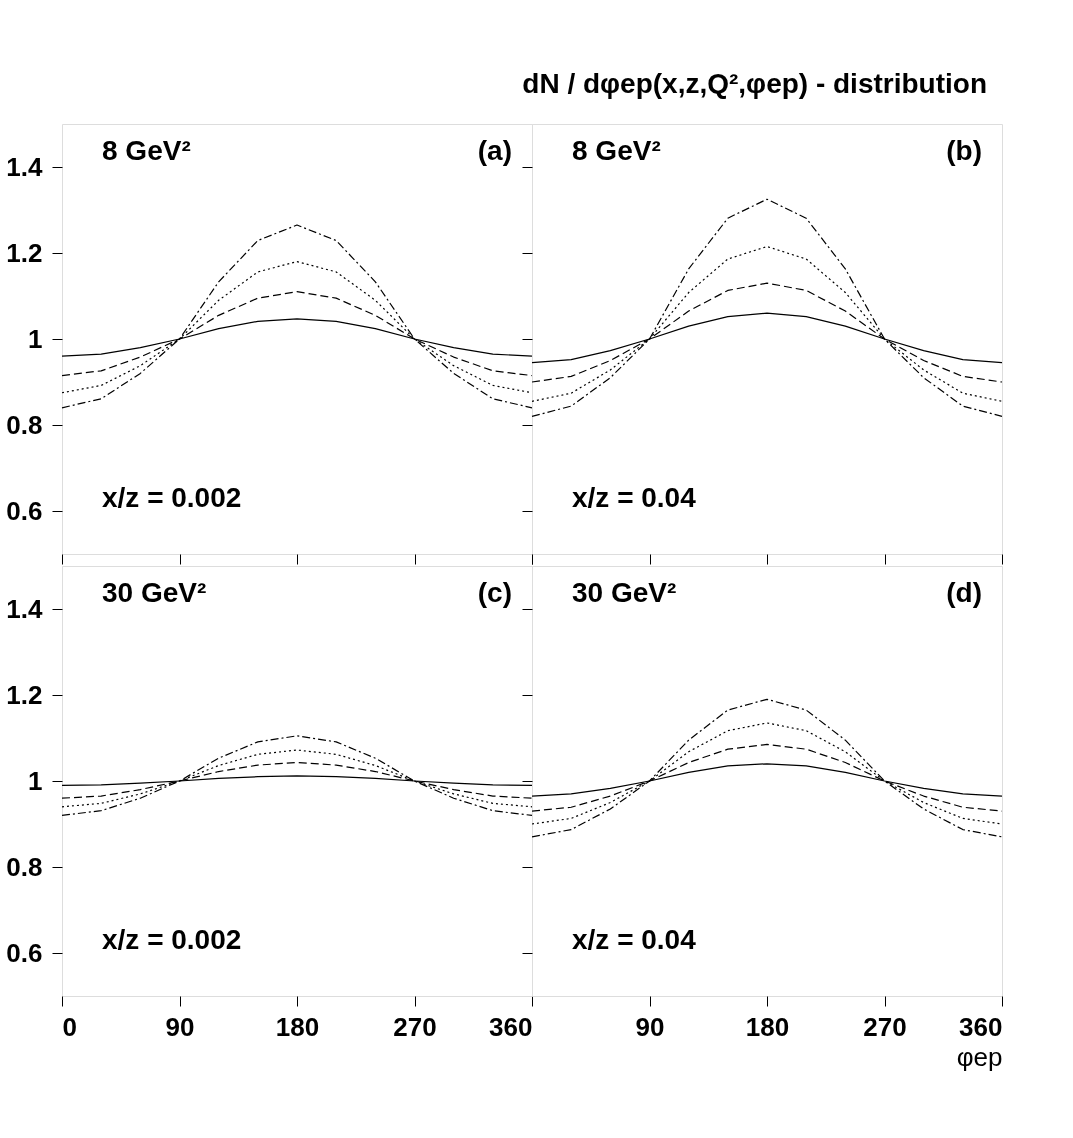 This screenshot has width=1073, height=1138. I want to click on x-tick-label: 0, so click(69, 1026).